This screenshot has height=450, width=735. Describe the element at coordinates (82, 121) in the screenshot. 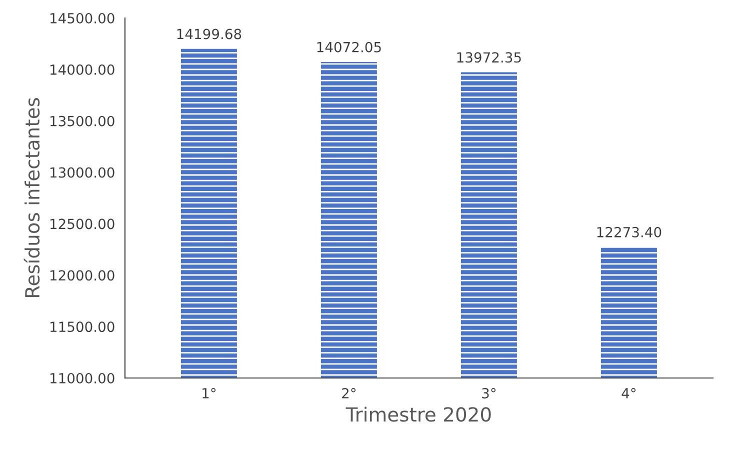

I see `y-tick-label: 13500.00` at that location.